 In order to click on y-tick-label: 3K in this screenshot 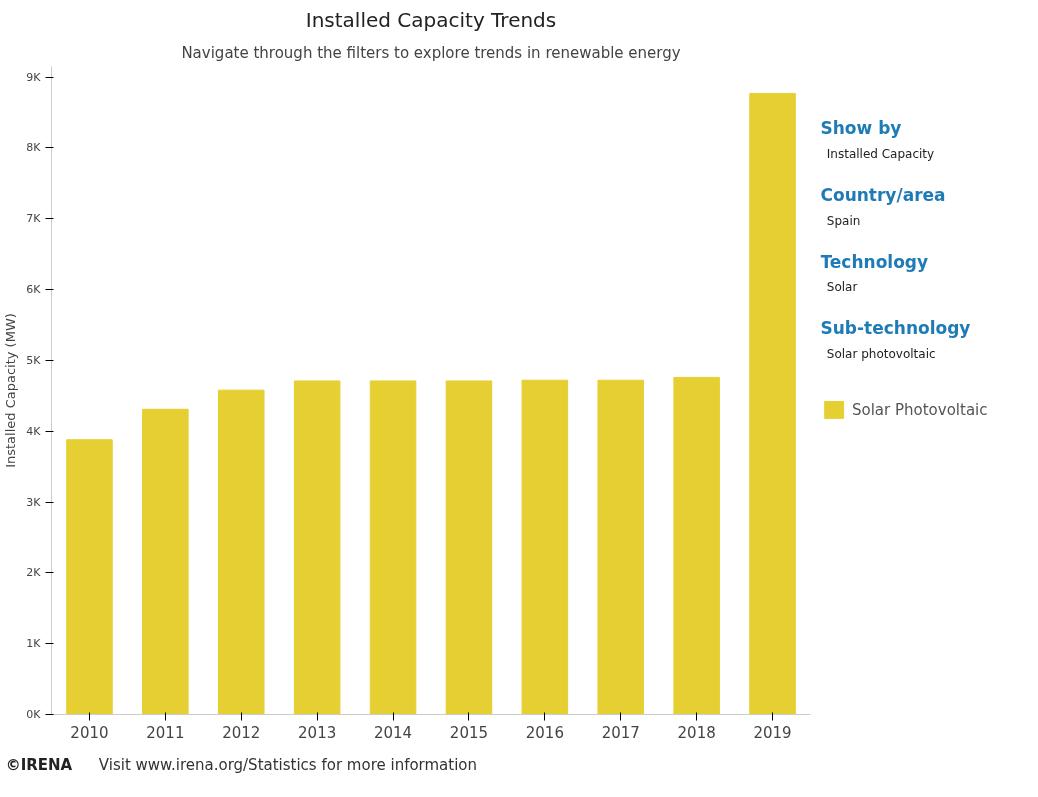, I will do `click(34, 502)`.